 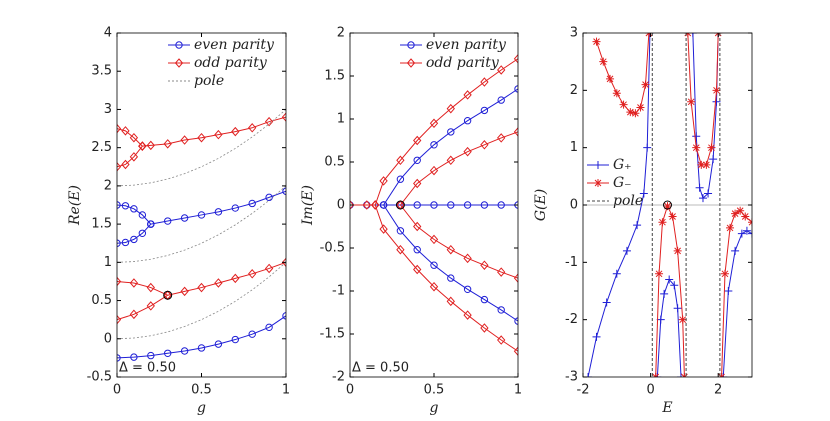 What do you see at coordinates (666, 408) in the screenshot?
I see `x-axis-label: E` at bounding box center [666, 408].